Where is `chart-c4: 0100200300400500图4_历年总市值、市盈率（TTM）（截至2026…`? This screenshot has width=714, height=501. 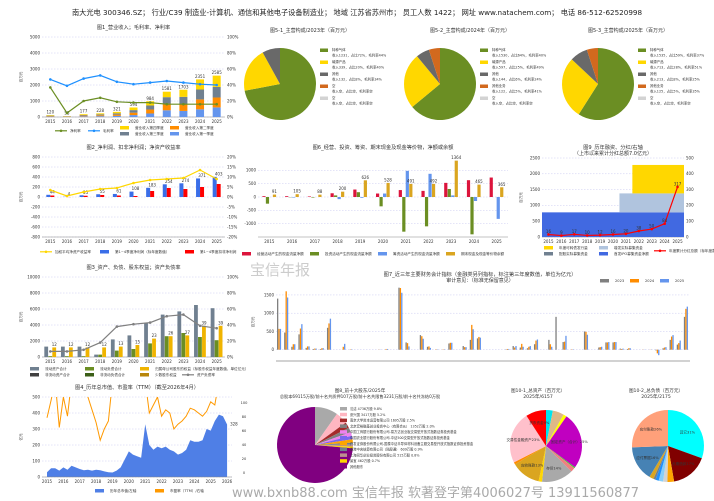
chart-c4: 0100200300400500图4_历年总市值、市盈率（TTM）（截至2026… is located at coordinates (120, 441).